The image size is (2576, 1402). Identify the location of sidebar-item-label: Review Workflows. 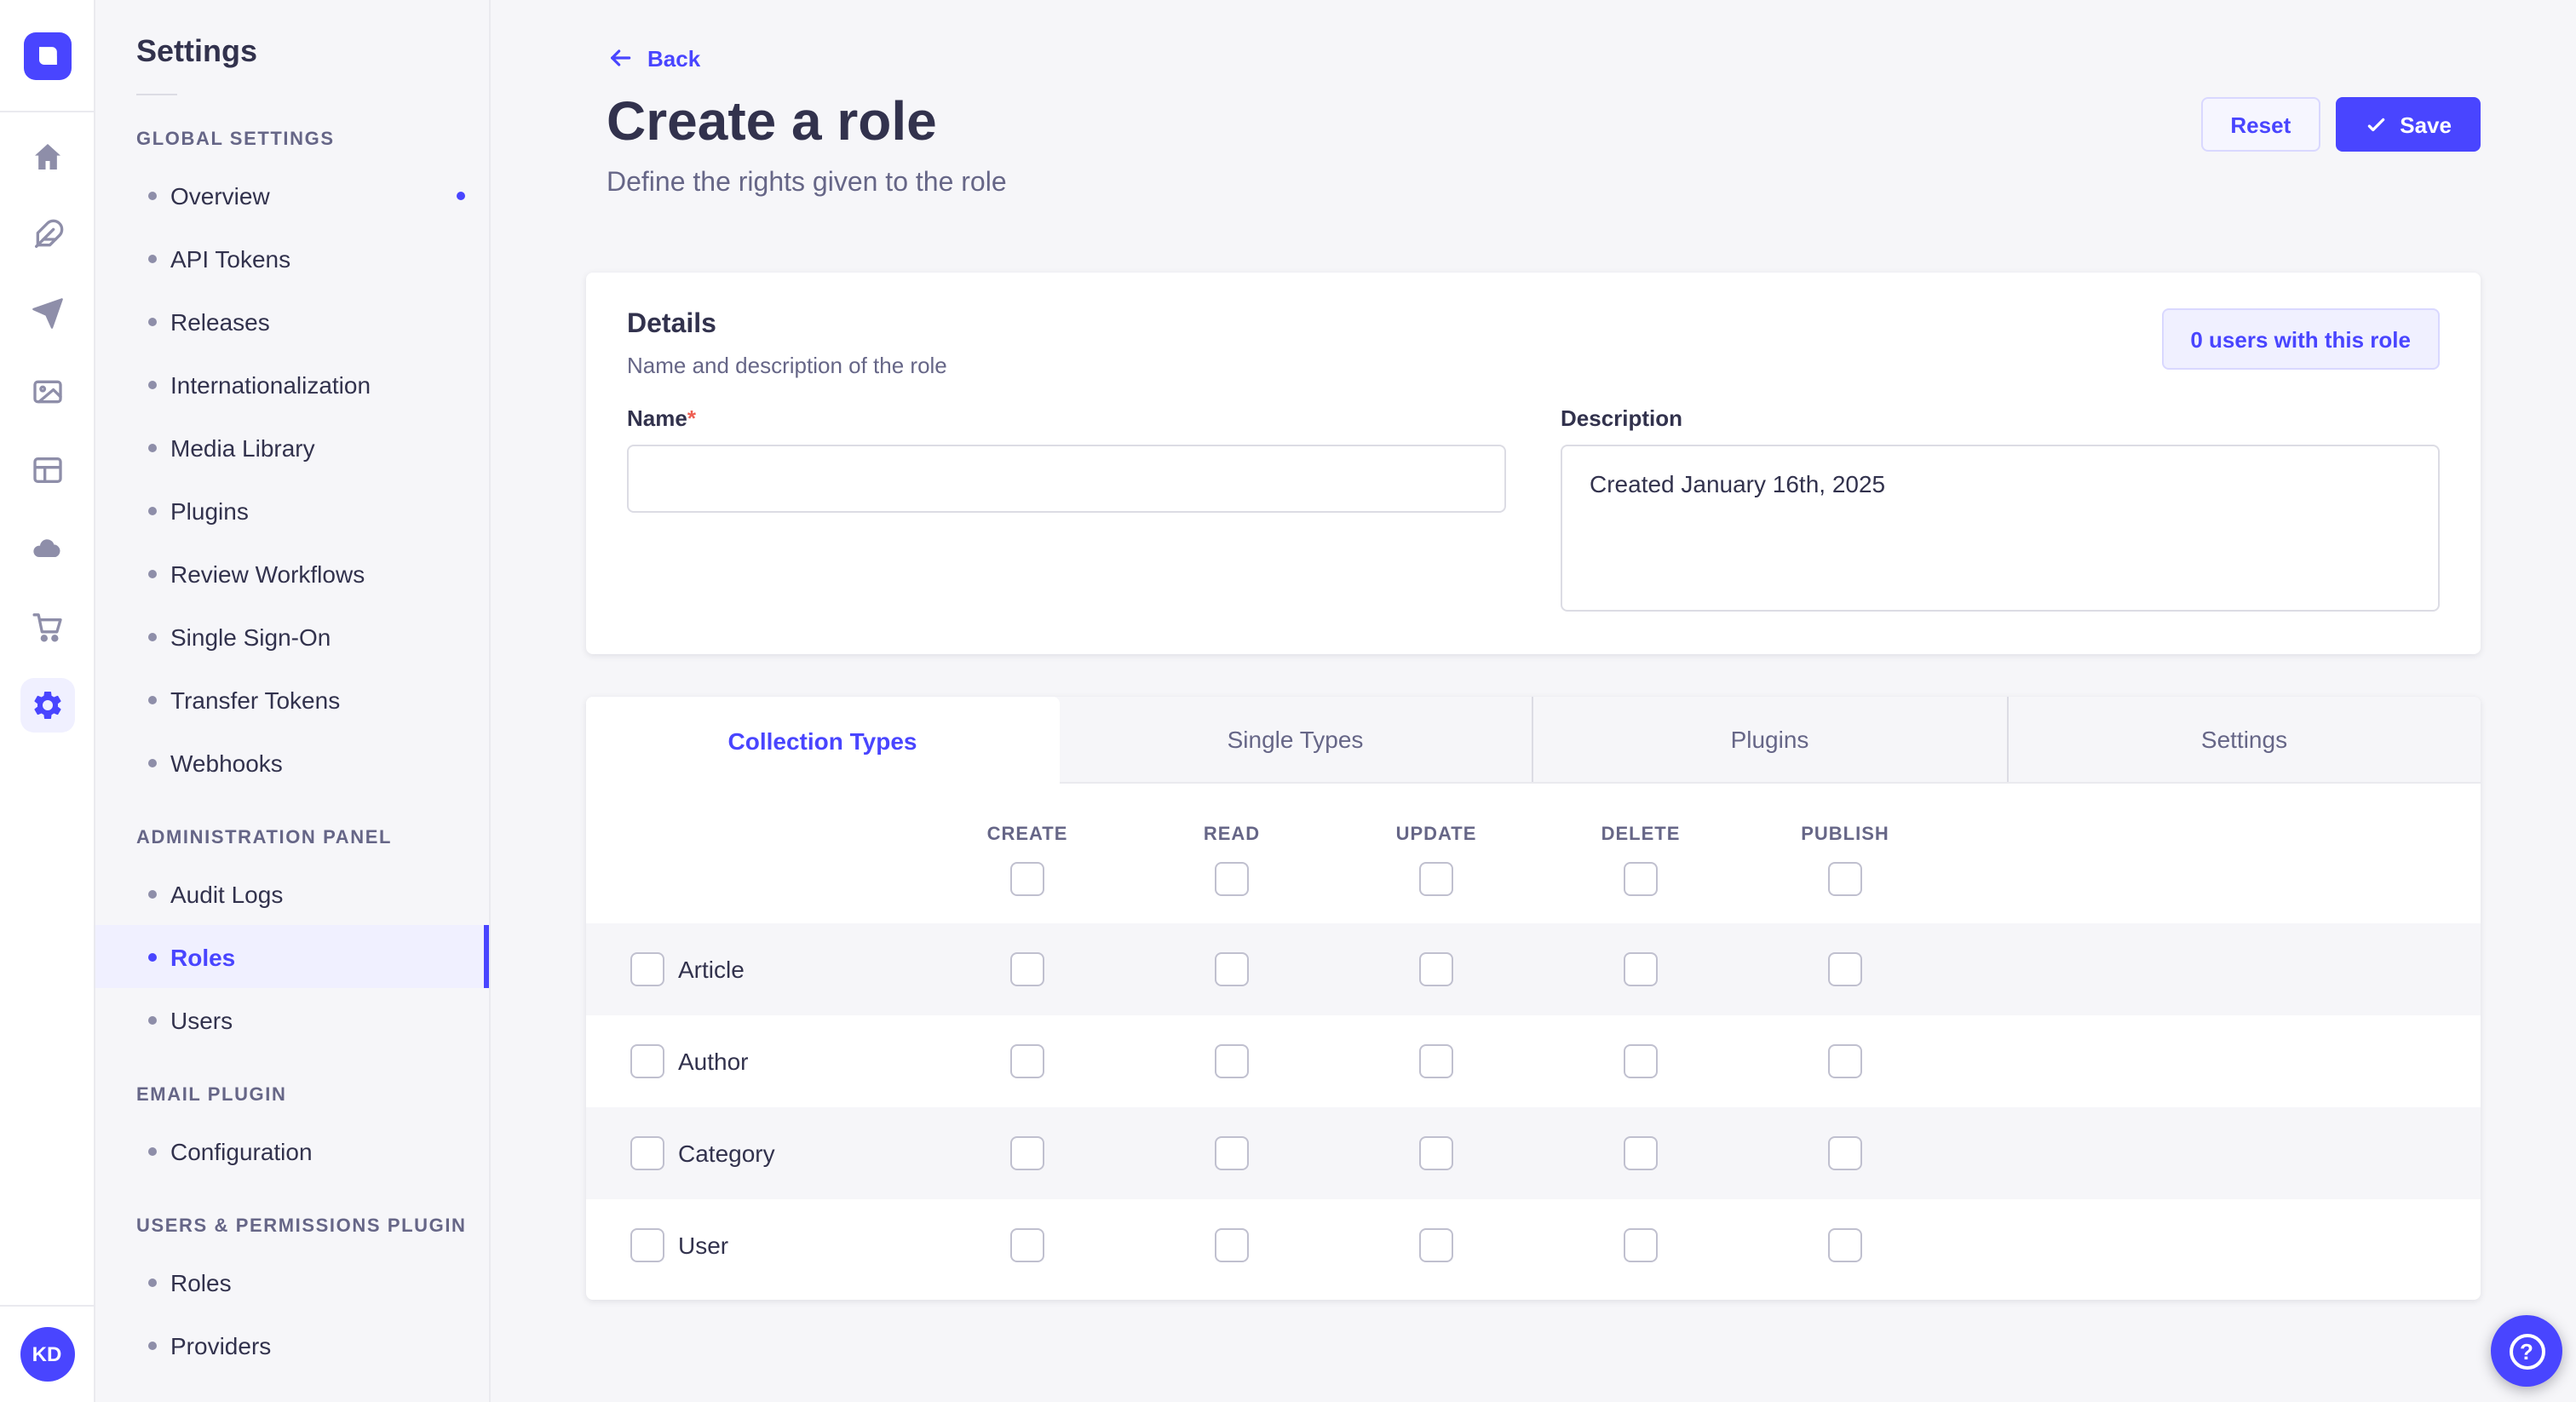
(267, 573).